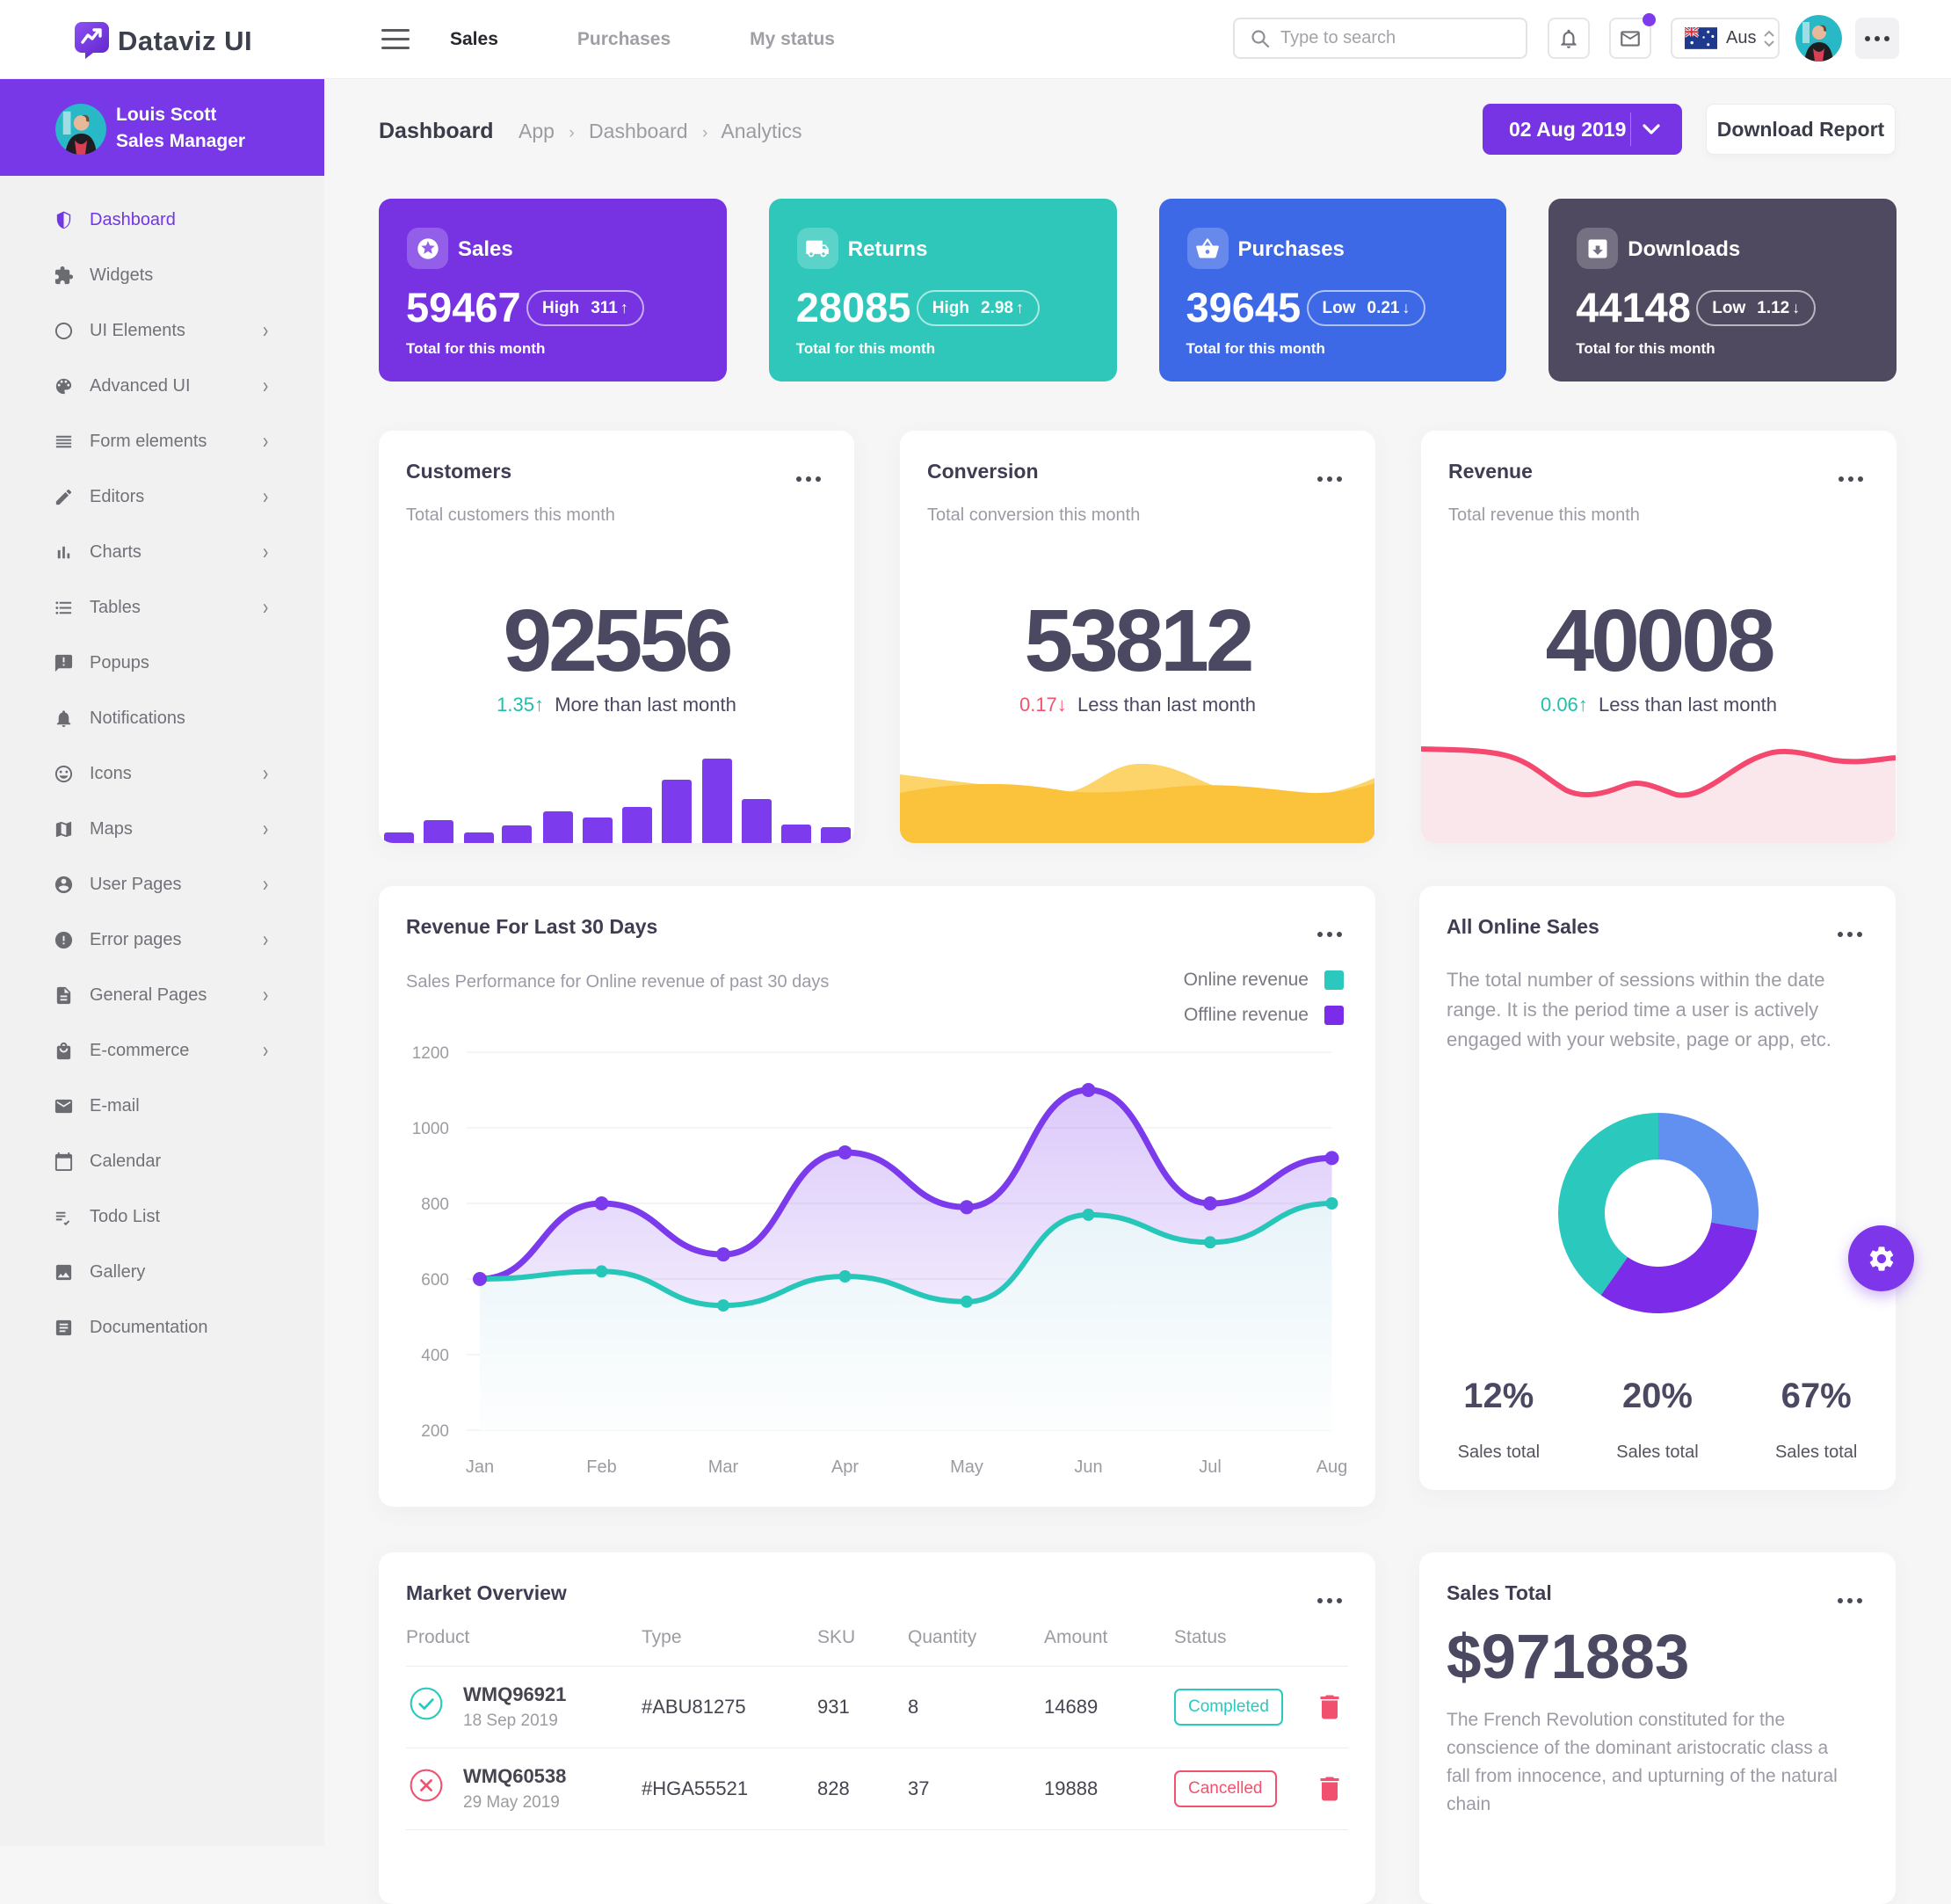 The height and width of the screenshot is (1904, 1951). Describe the element at coordinates (480, 1467) in the screenshot. I see `svg-text: Jan` at that location.